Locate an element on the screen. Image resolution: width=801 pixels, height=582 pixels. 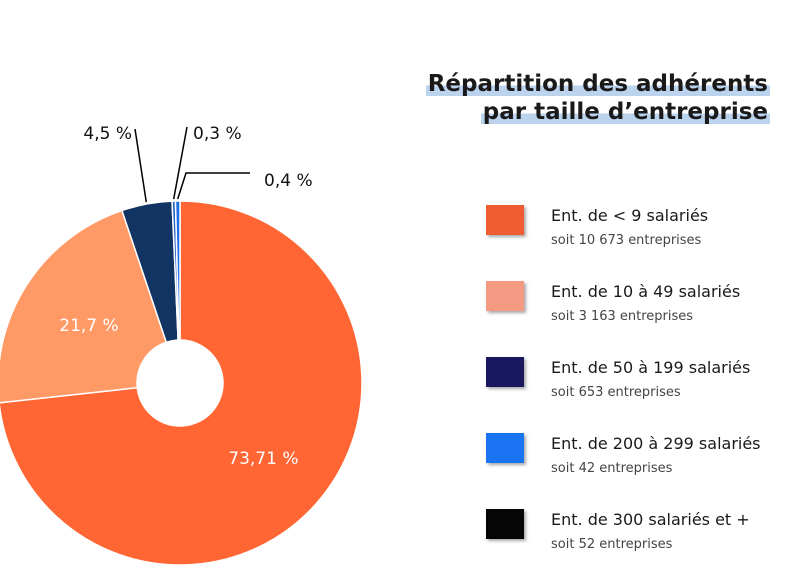
legend-count: soit 3 163 entreprises is located at coordinates (622, 316).